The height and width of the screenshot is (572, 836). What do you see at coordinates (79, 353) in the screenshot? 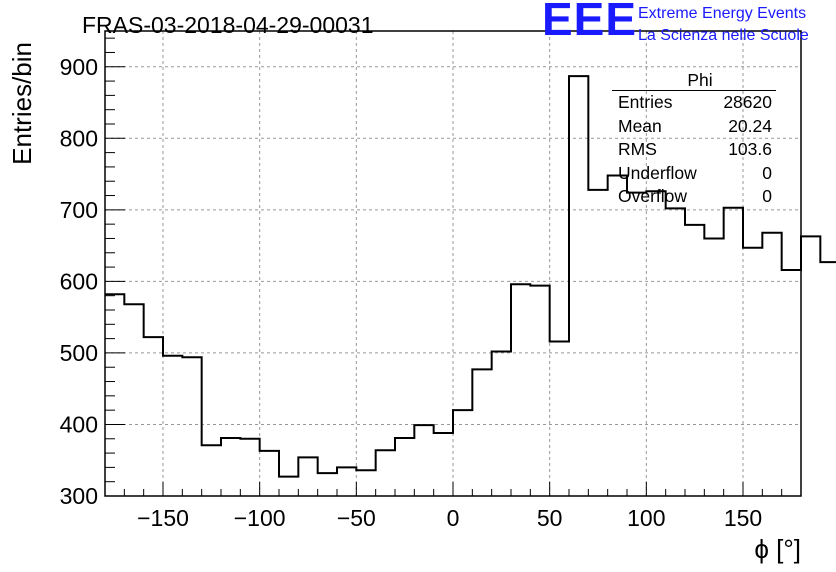
I see `y-tick-label: 500` at bounding box center [79, 353].